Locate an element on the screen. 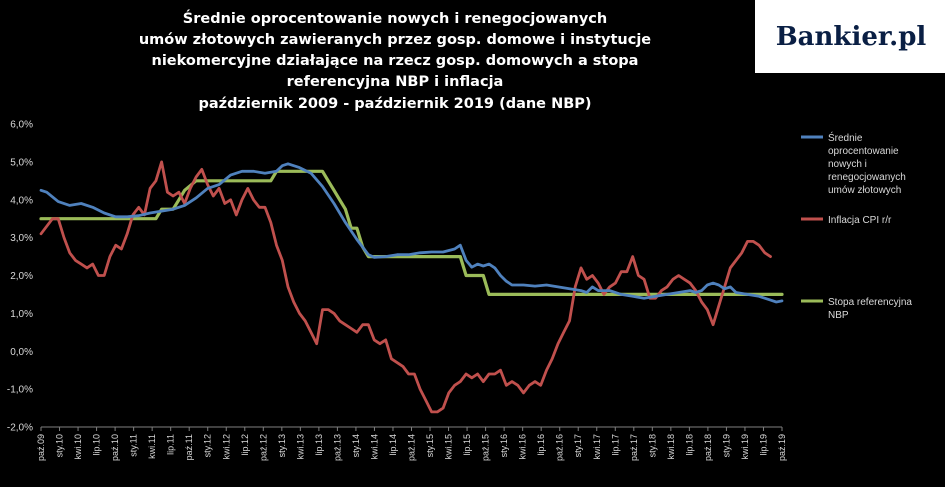 The height and width of the screenshot is (487, 945). y-tick-label: 4,0% is located at coordinates (21, 200).